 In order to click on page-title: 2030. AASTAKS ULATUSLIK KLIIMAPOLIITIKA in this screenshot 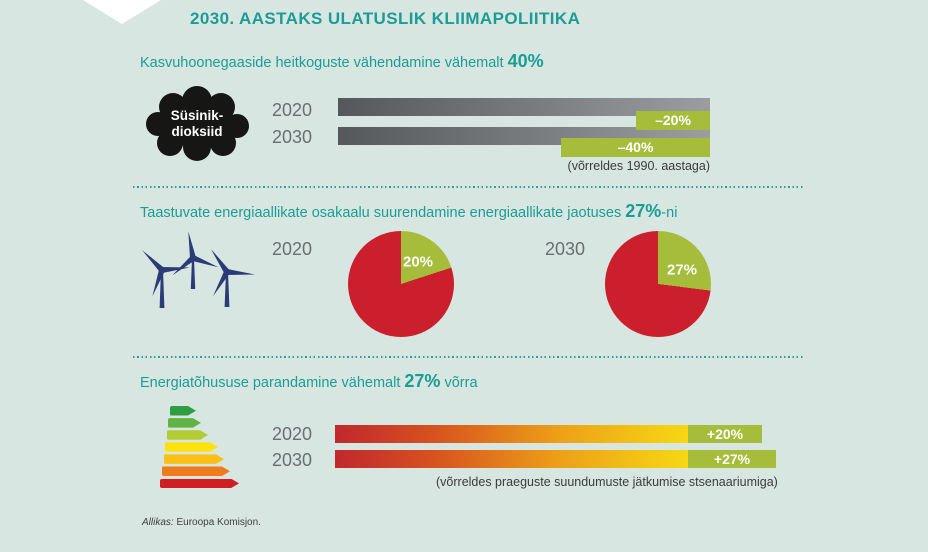, I will do `click(385, 18)`.